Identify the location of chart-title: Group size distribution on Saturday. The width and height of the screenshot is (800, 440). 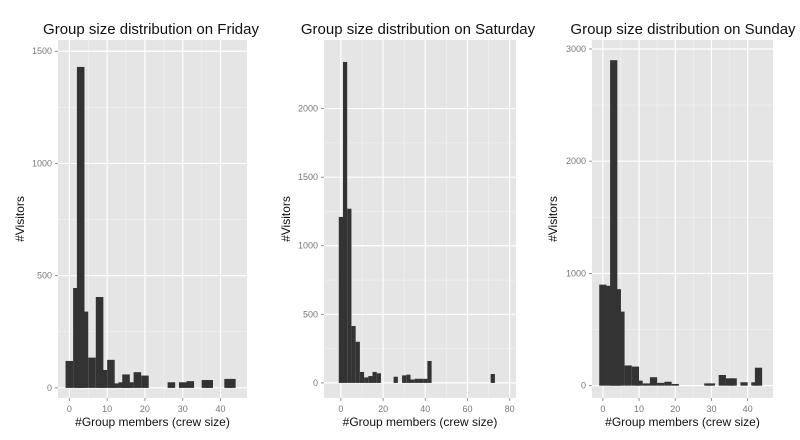
(418, 29).